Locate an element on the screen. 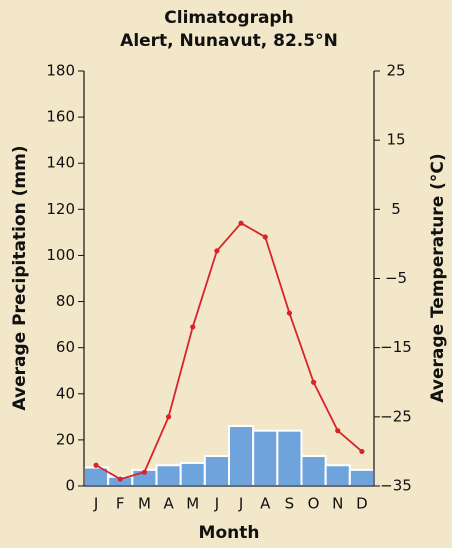 The image size is (452, 548). y-tick-label: 160 is located at coordinates (60, 117).